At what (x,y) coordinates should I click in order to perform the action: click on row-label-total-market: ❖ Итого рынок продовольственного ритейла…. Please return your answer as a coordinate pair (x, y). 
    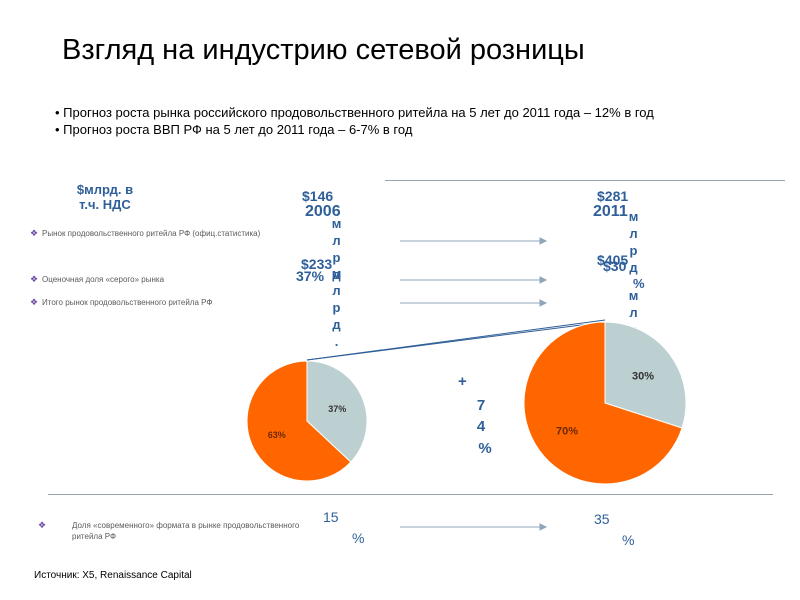
    Looking at the image, I should click on (149, 302).